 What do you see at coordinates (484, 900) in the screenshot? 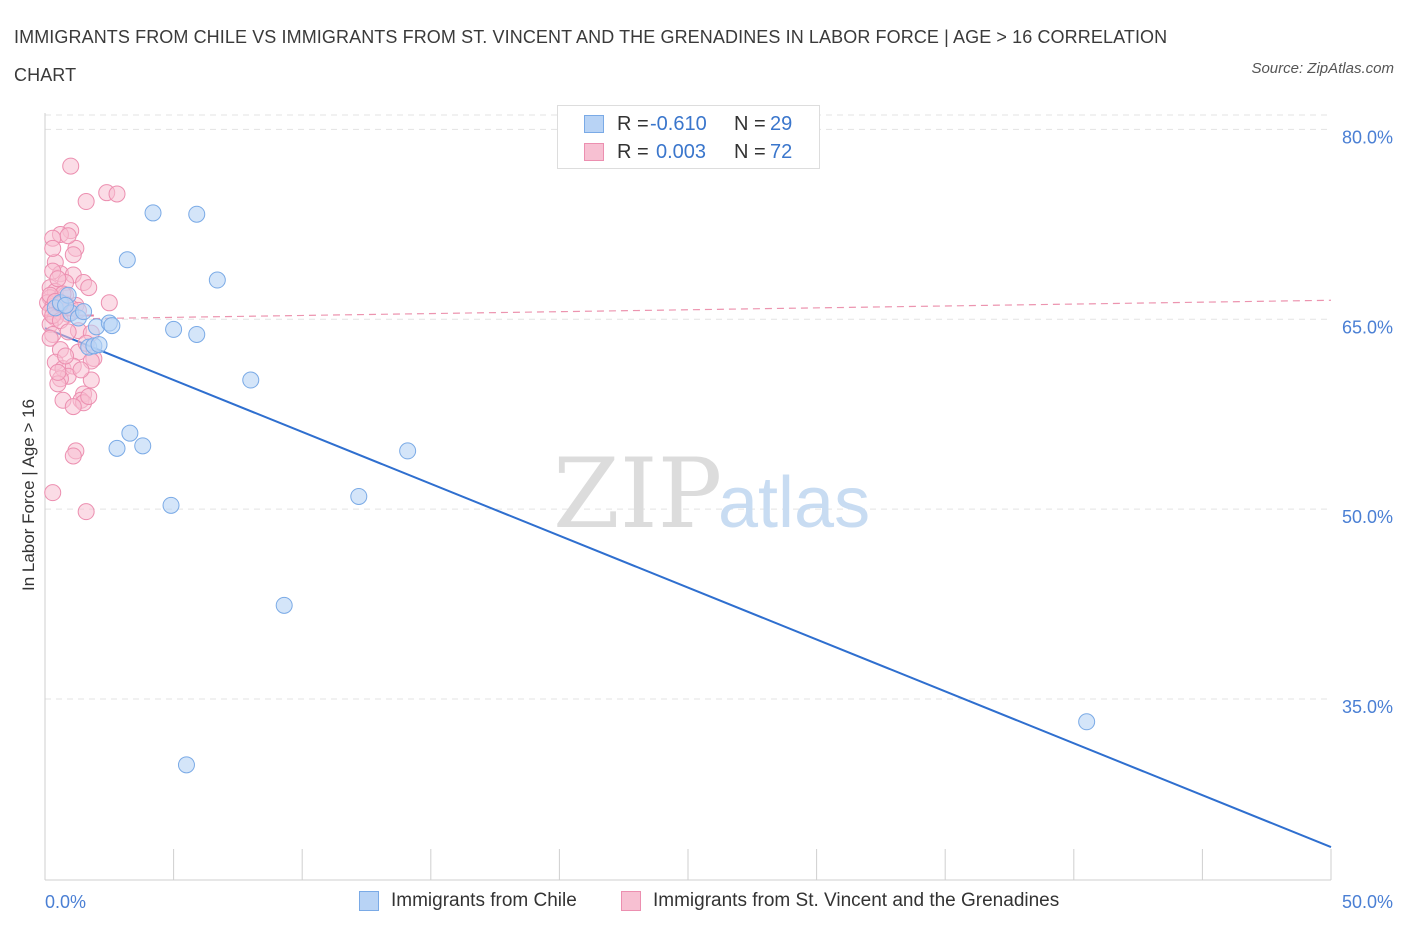
I see `bottom-legend-label-chile: Immigrants from Chile` at bounding box center [484, 900].